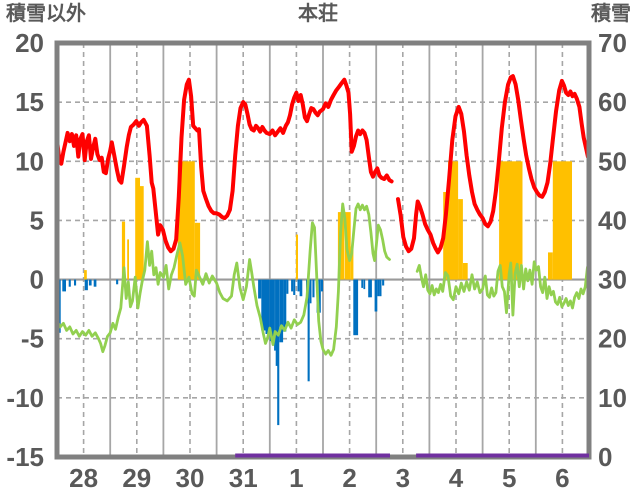  Describe the element at coordinates (605, 457) in the screenshot. I see `y-right-tick: 0` at that location.